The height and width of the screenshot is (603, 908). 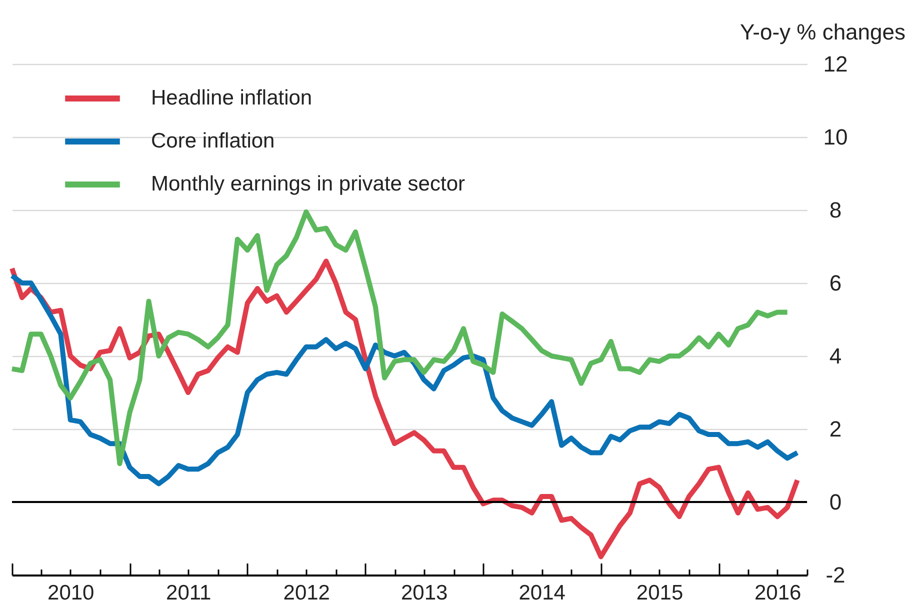 I want to click on y-tick-label: 6, so click(x=835, y=283).